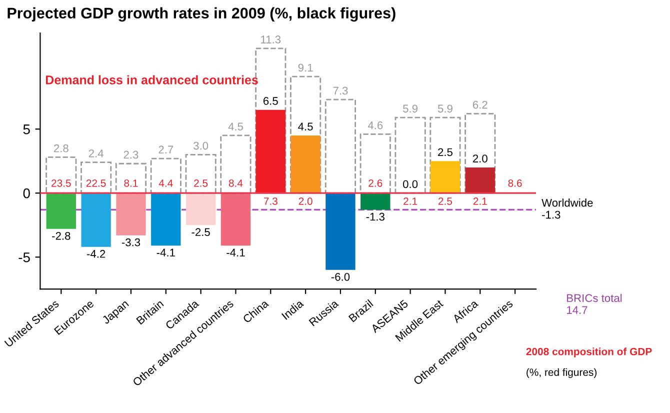 The image size is (670, 413). What do you see at coordinates (561, 373) in the screenshot?
I see `text: (%, red figures)` at bounding box center [561, 373].